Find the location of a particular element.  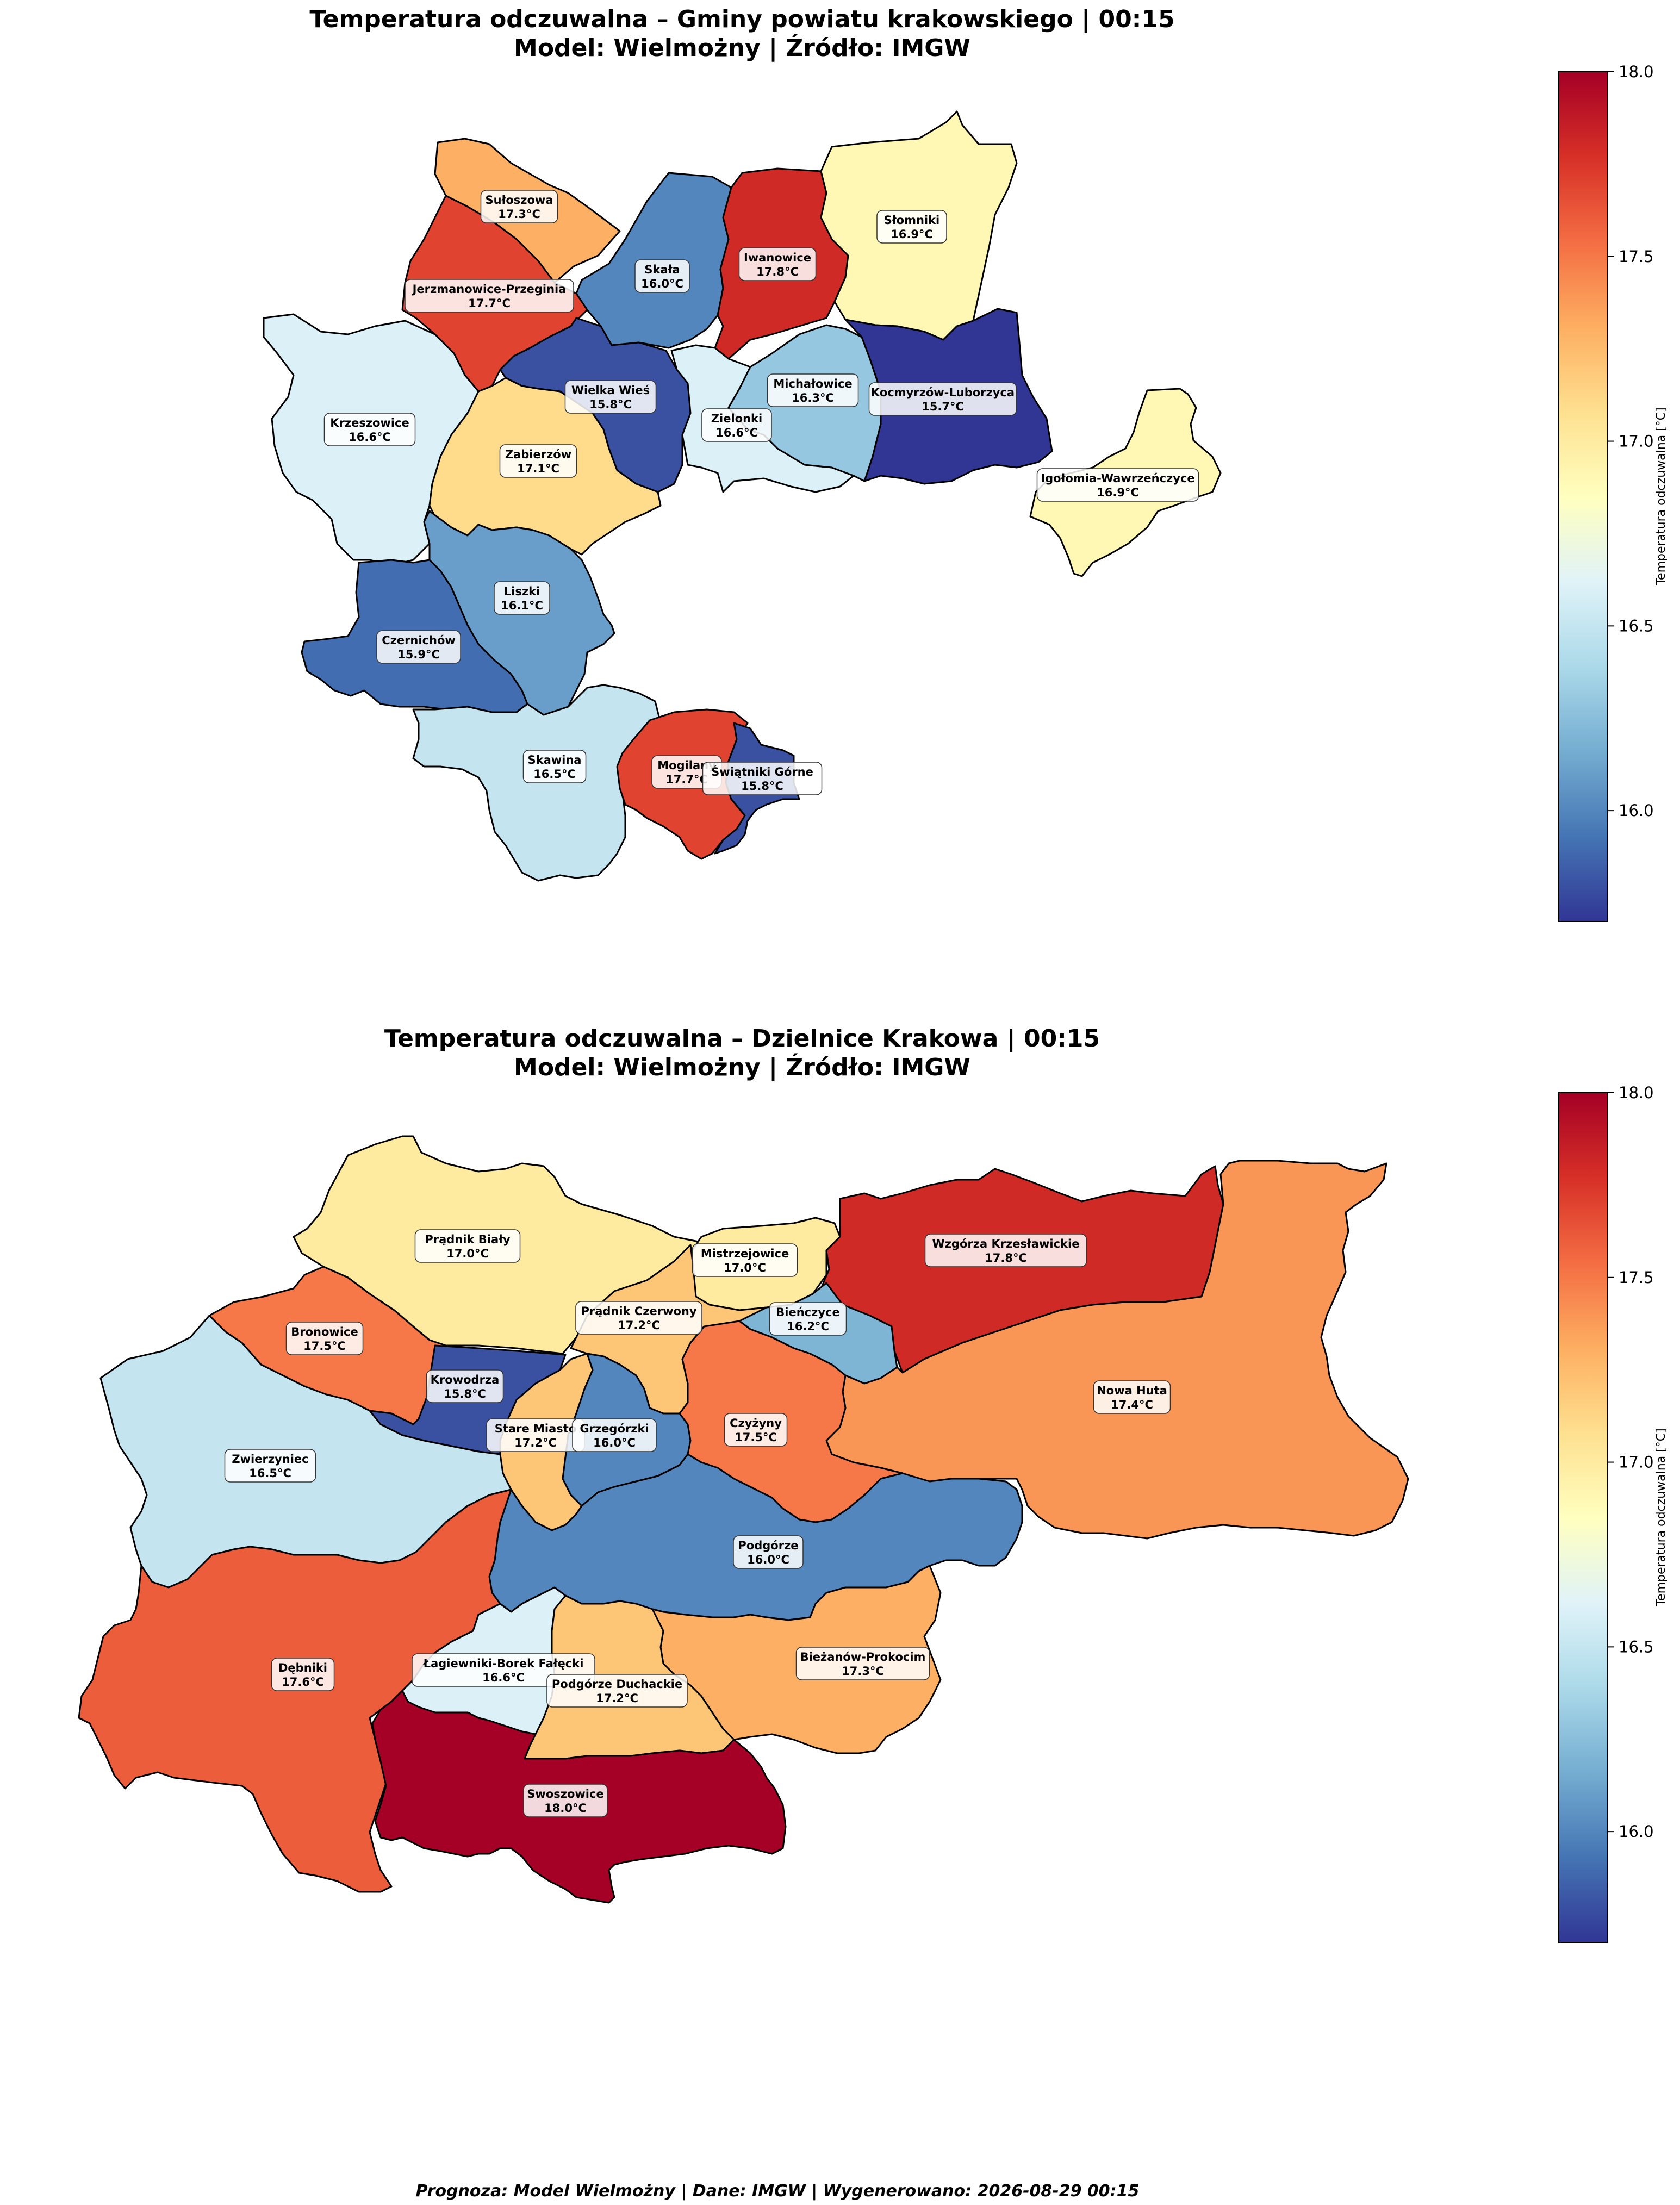

colorbar-2-ticks: 16.0 16.5 17.0 17.5 18.0 is located at coordinates (1631, 1462).